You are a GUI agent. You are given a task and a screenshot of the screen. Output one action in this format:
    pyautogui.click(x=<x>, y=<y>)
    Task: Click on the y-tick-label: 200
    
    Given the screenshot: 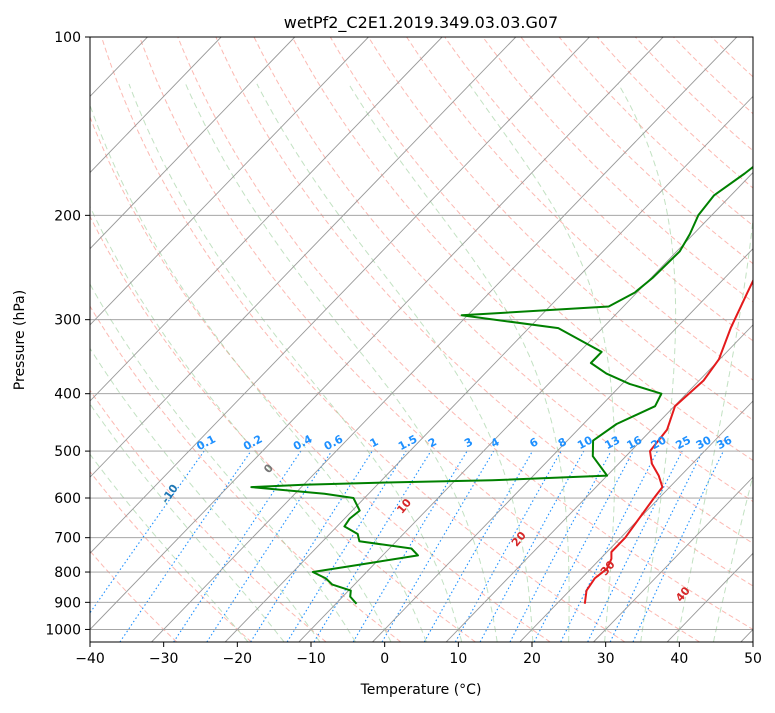 What is the action you would take?
    pyautogui.click(x=67, y=216)
    